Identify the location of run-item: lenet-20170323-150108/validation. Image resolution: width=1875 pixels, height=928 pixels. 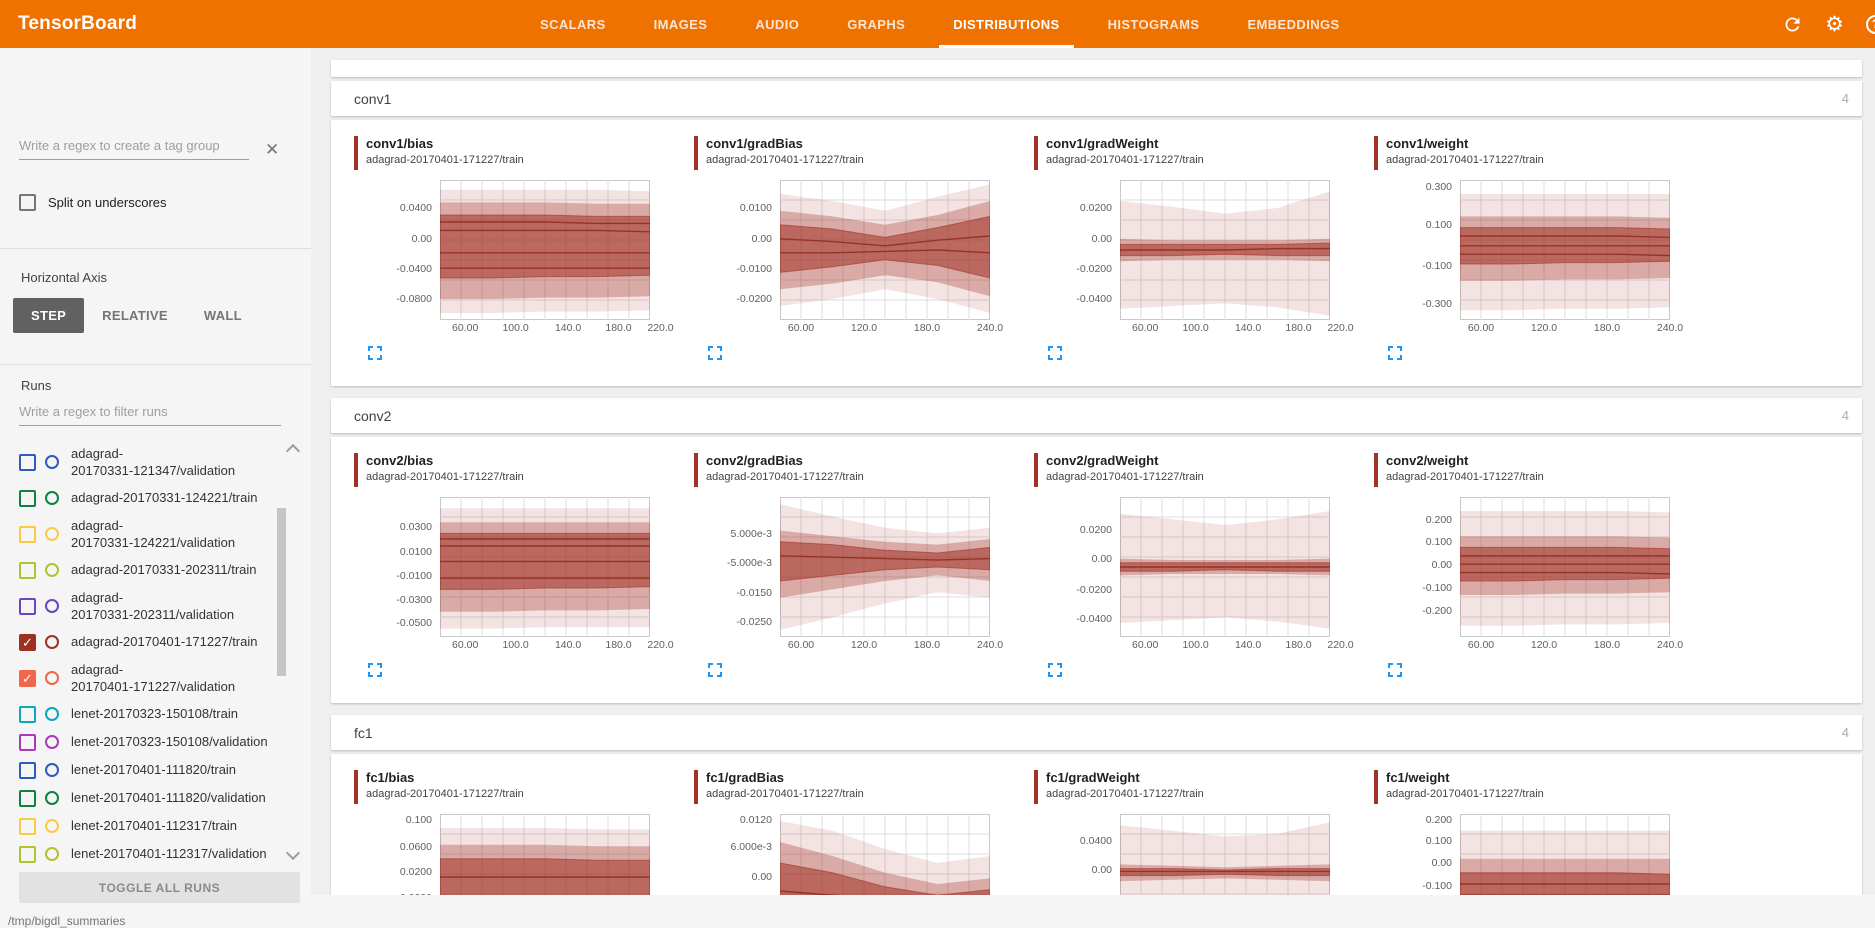
(138, 742).